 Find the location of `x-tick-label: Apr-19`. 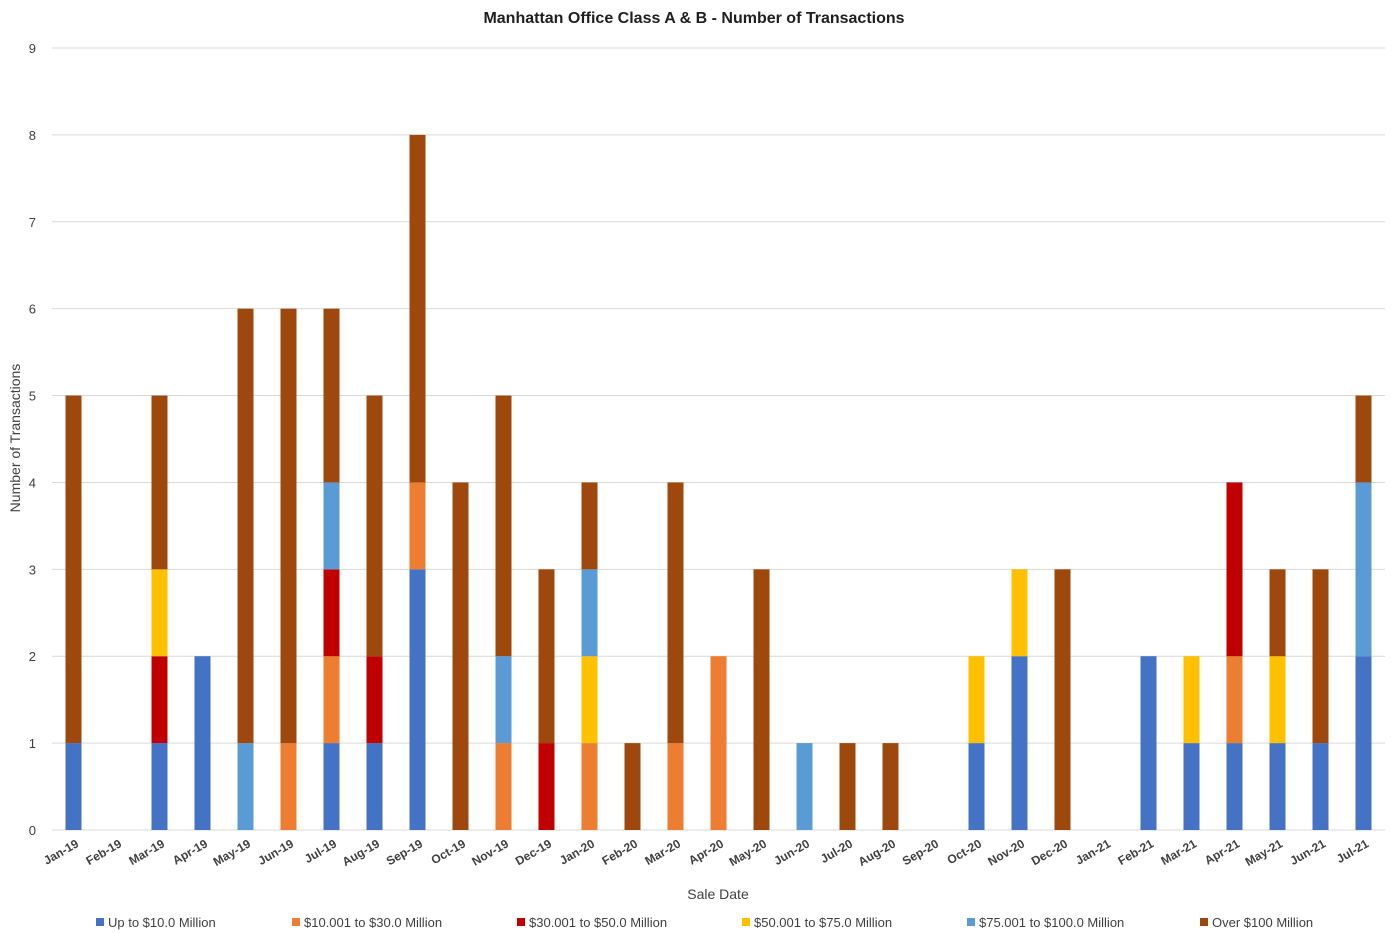

x-tick-label: Apr-19 is located at coordinates (190, 851).